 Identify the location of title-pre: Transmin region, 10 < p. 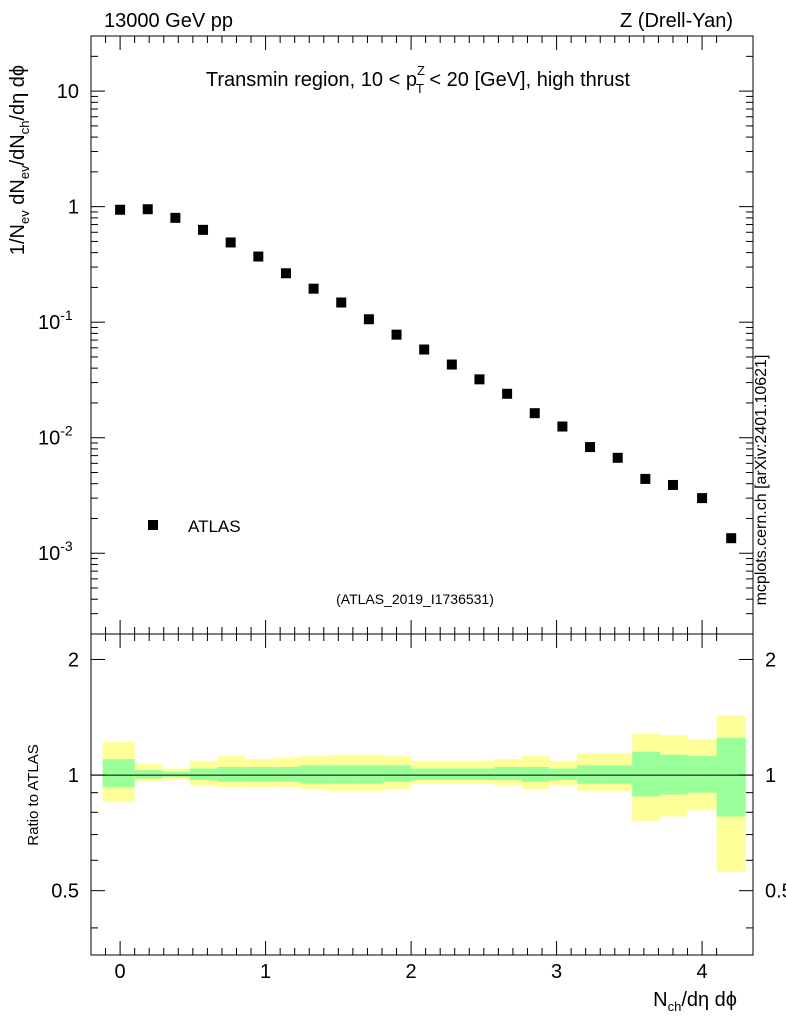
(311, 80).